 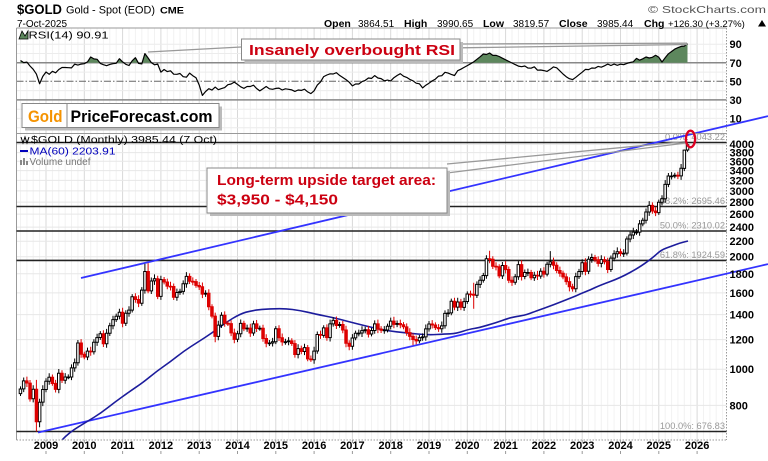 What do you see at coordinates (60, 162) in the screenshot?
I see `svg-text: Volume undef` at bounding box center [60, 162].